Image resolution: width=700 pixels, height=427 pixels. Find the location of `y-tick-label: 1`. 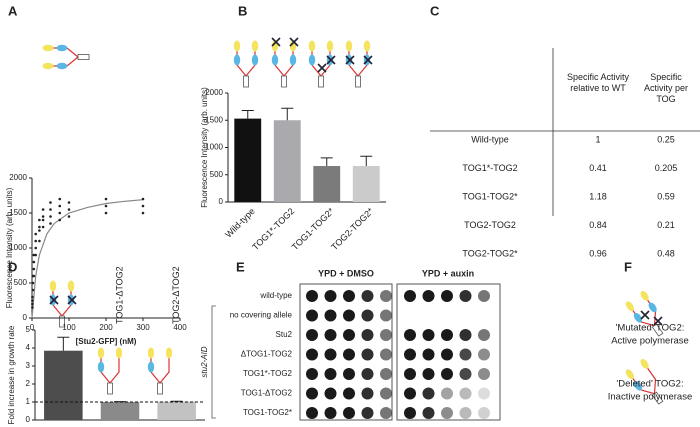

y-tick-label: 1 is located at coordinates (28, 401).